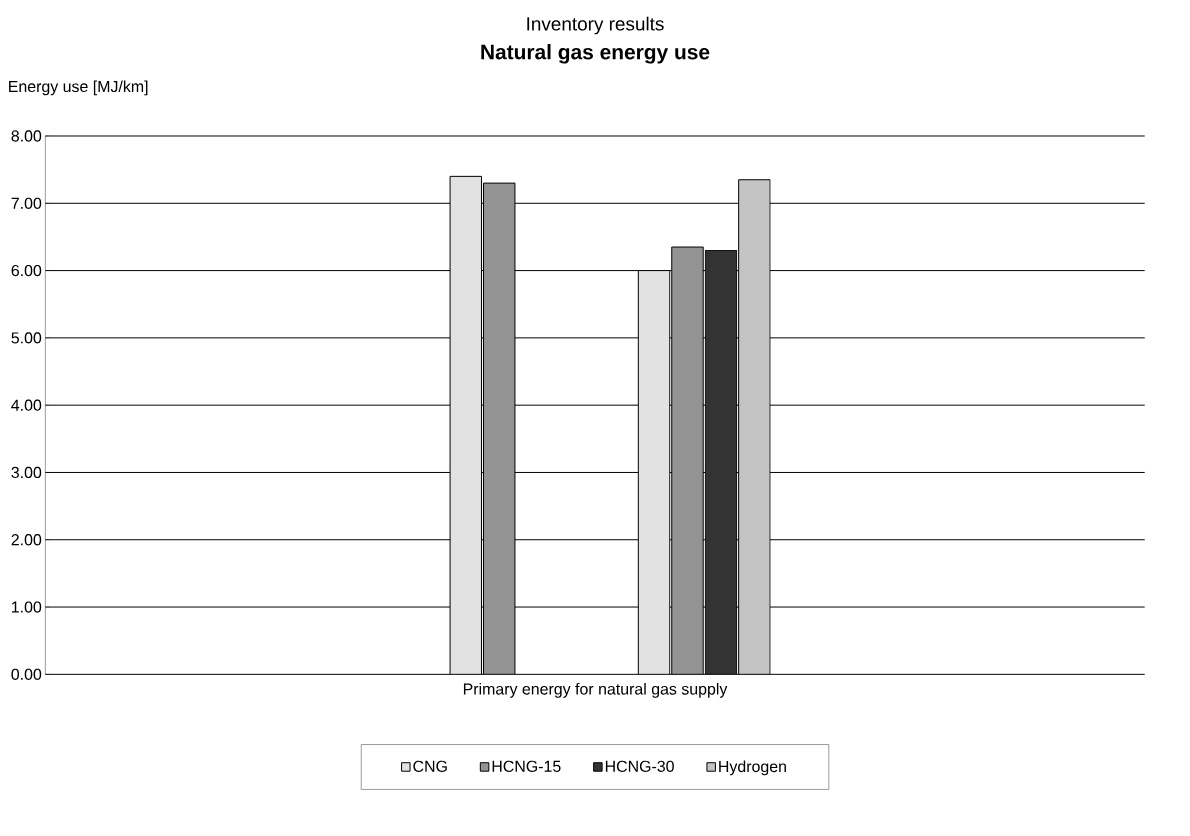 Image resolution: width=1190 pixels, height=836 pixels. What do you see at coordinates (639, 766) in the screenshot?
I see `legend-label: HCNG-30` at bounding box center [639, 766].